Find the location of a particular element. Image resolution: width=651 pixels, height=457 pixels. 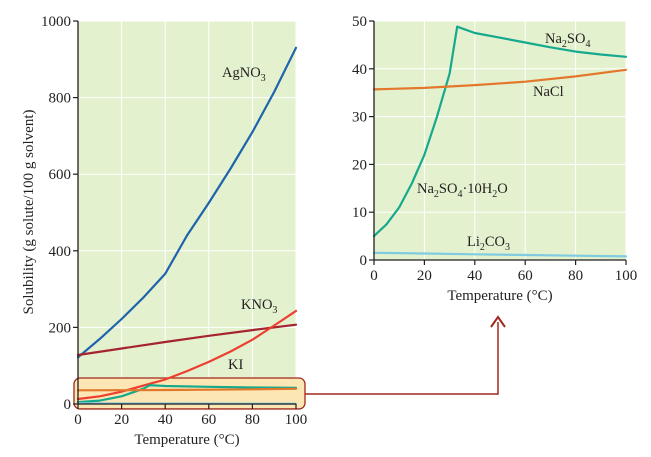

y-axis-title: Solubility (g solute/100 g solvent) is located at coordinates (29, 211).